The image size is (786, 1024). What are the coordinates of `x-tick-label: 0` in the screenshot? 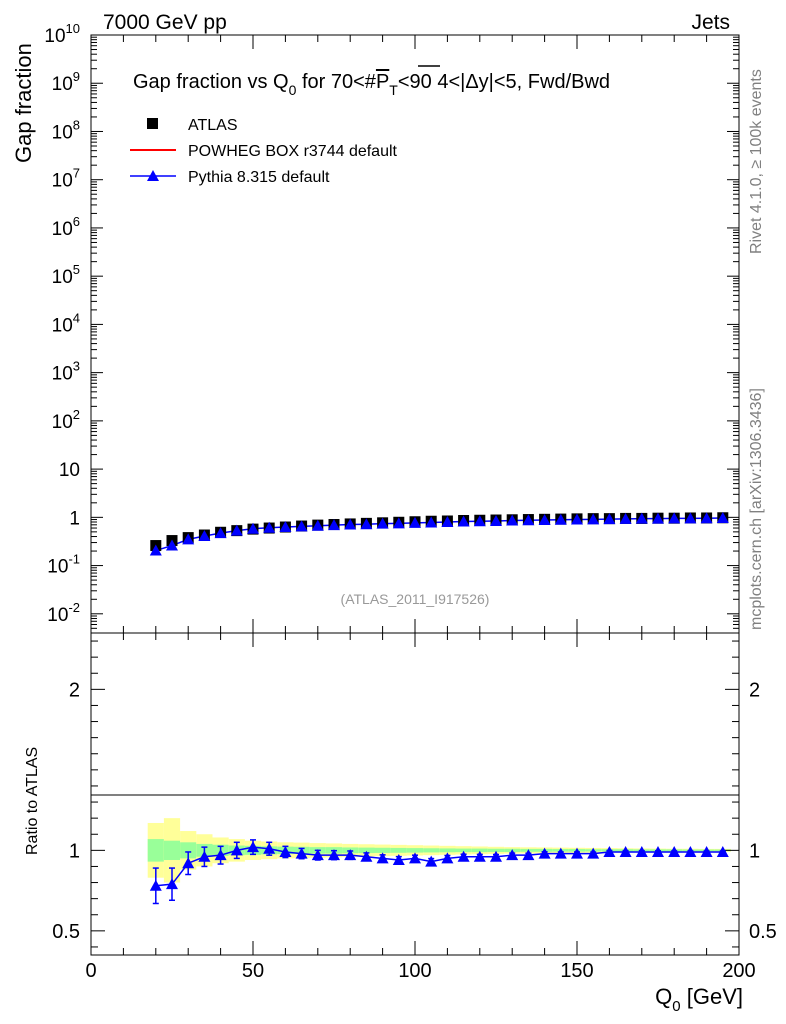 It's located at (90, 971).